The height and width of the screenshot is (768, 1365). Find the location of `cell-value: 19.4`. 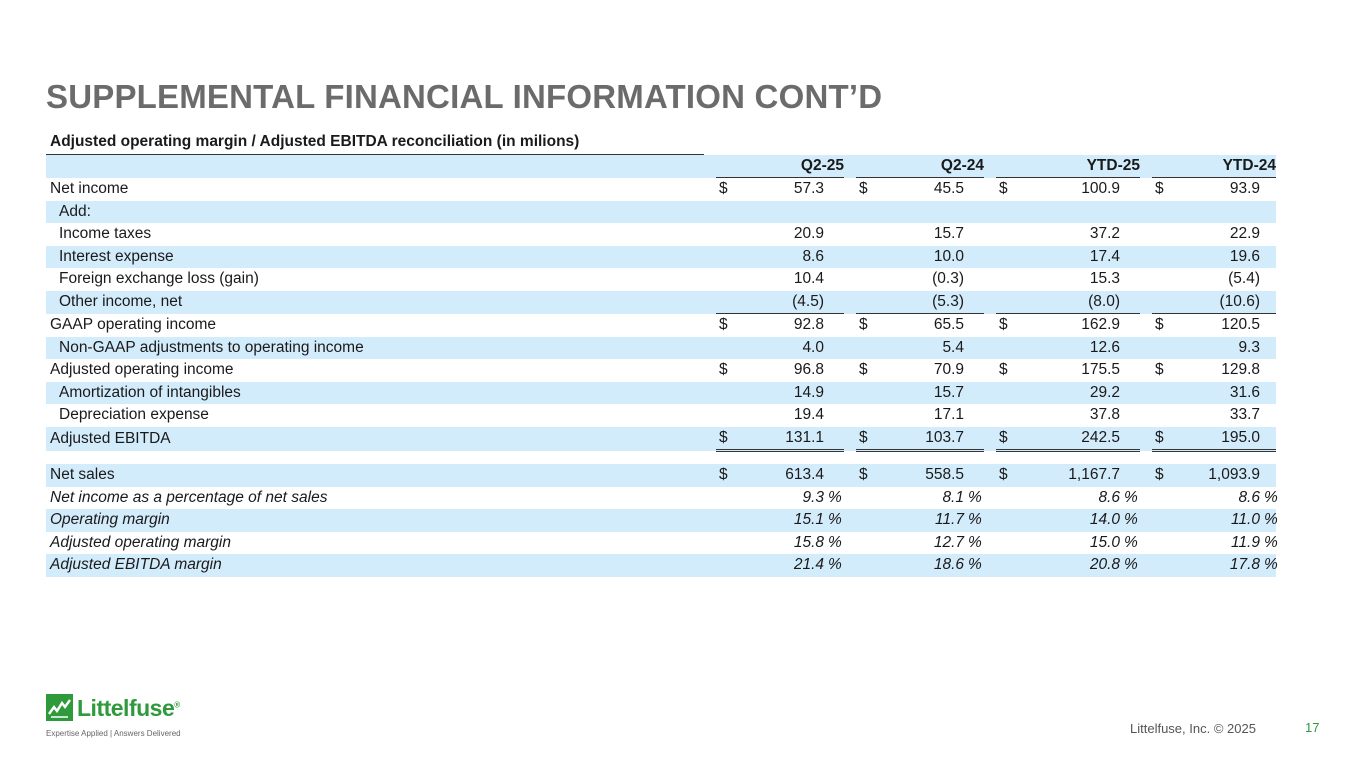

cell-value: 19.4 is located at coordinates (808, 415).